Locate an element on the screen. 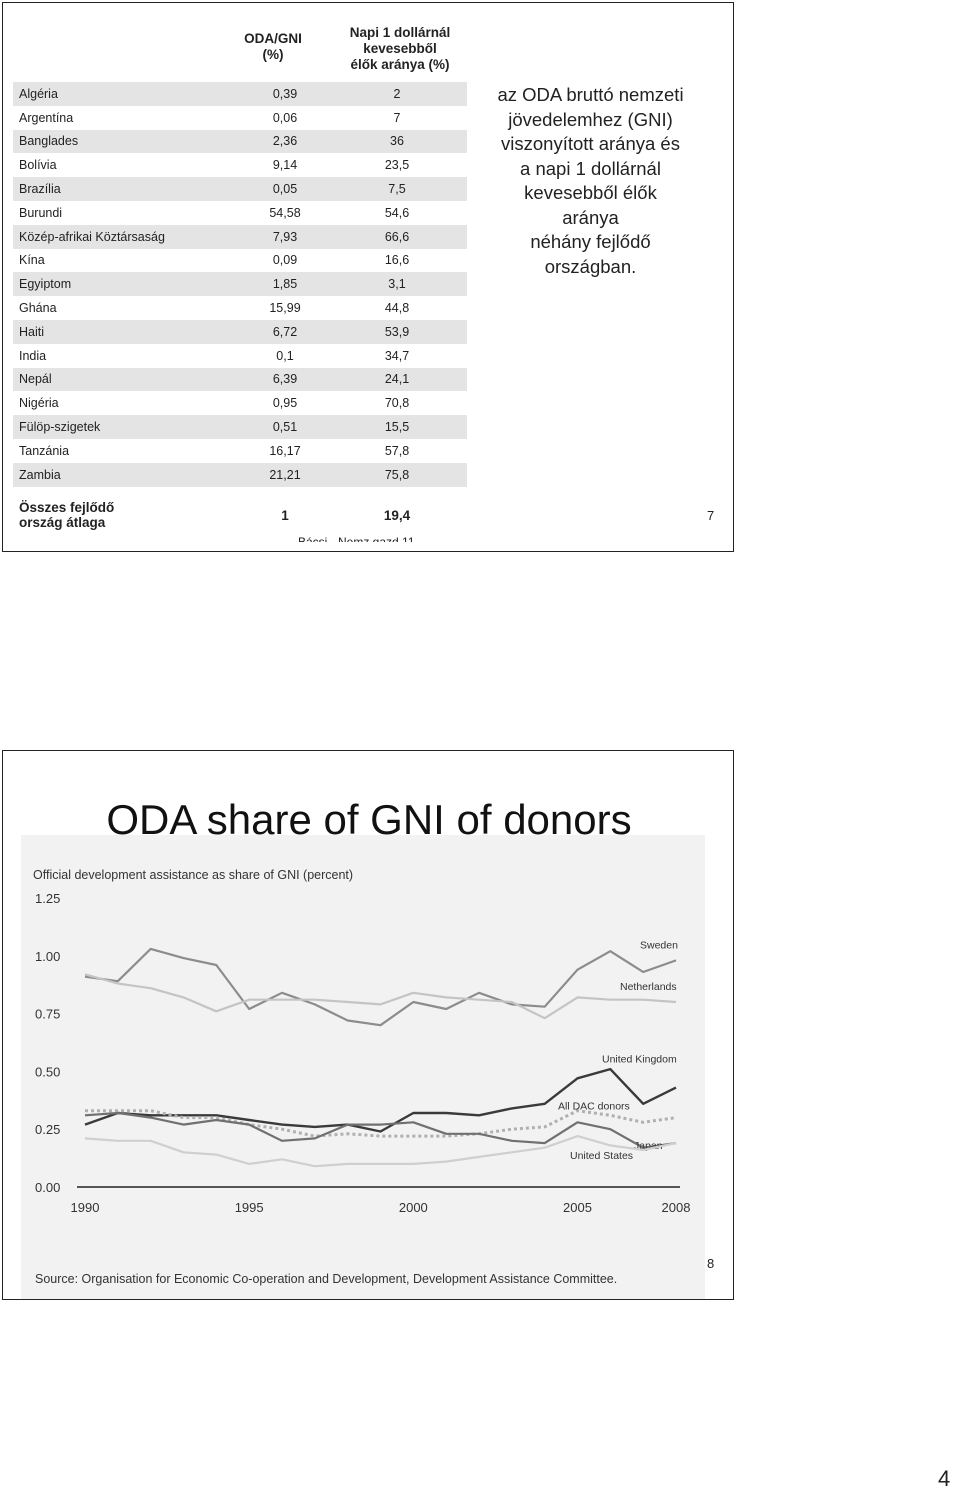  series-label: United States is located at coordinates (601, 1156).